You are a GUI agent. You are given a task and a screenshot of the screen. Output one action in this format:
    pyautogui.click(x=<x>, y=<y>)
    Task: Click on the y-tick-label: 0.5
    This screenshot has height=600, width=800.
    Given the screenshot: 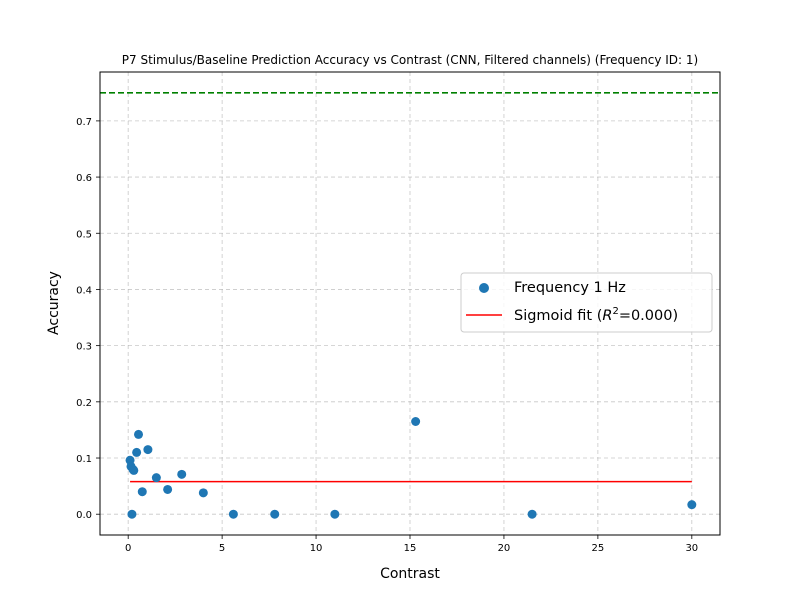 What is the action you would take?
    pyautogui.click(x=84, y=234)
    